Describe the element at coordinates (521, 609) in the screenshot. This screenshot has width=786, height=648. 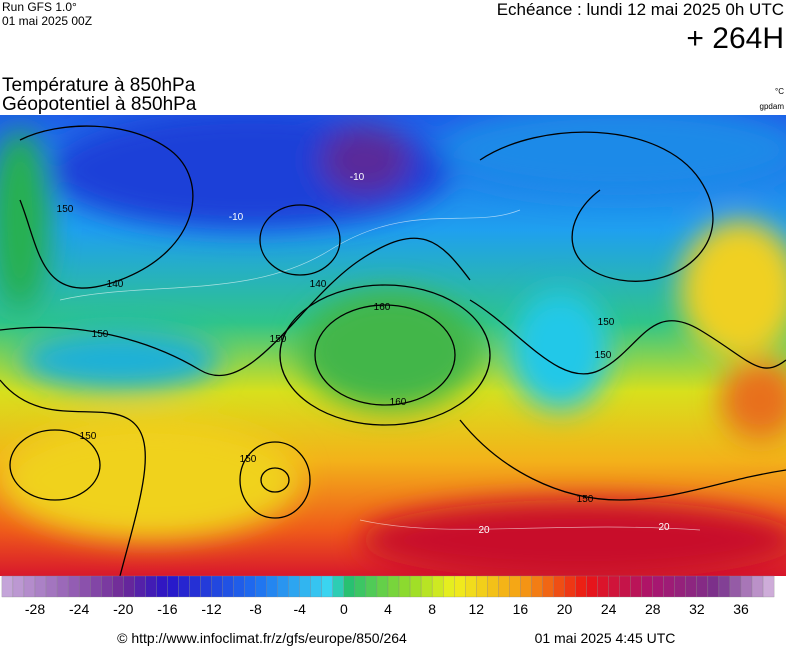
I see `colorbar-tick-label: 16` at that location.